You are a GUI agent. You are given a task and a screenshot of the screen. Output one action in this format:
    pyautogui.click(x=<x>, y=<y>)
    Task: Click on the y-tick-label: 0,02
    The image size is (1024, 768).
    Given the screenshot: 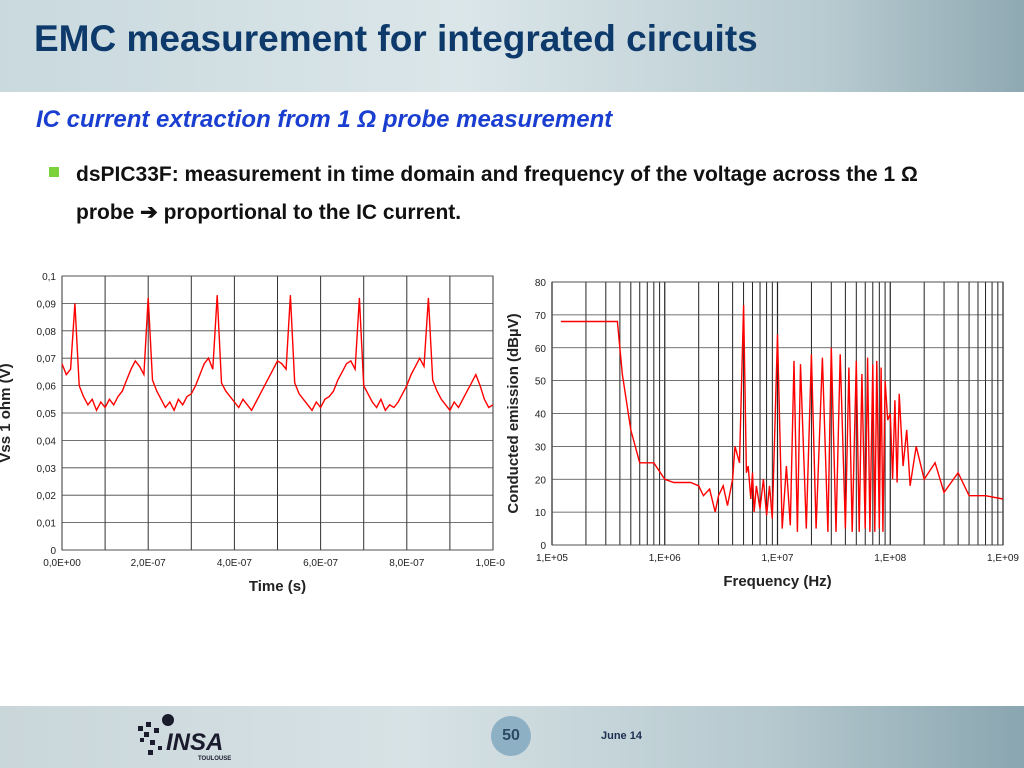 What is the action you would take?
    pyautogui.click(x=47, y=496)
    